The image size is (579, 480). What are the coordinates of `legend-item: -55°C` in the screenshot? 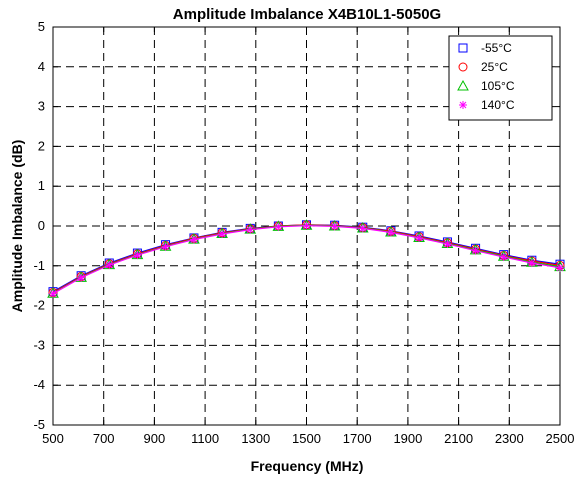 It's located at (485, 48).